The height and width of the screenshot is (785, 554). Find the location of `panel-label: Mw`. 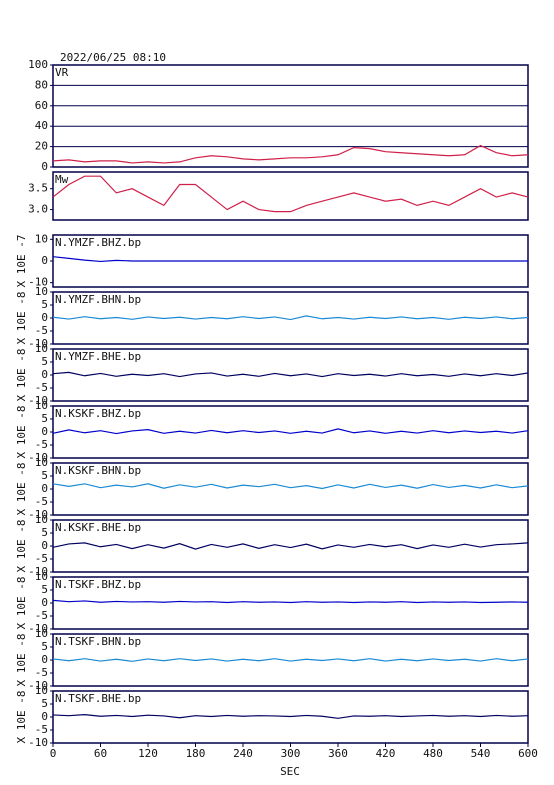

panel-label: Mw is located at coordinates (62, 179).